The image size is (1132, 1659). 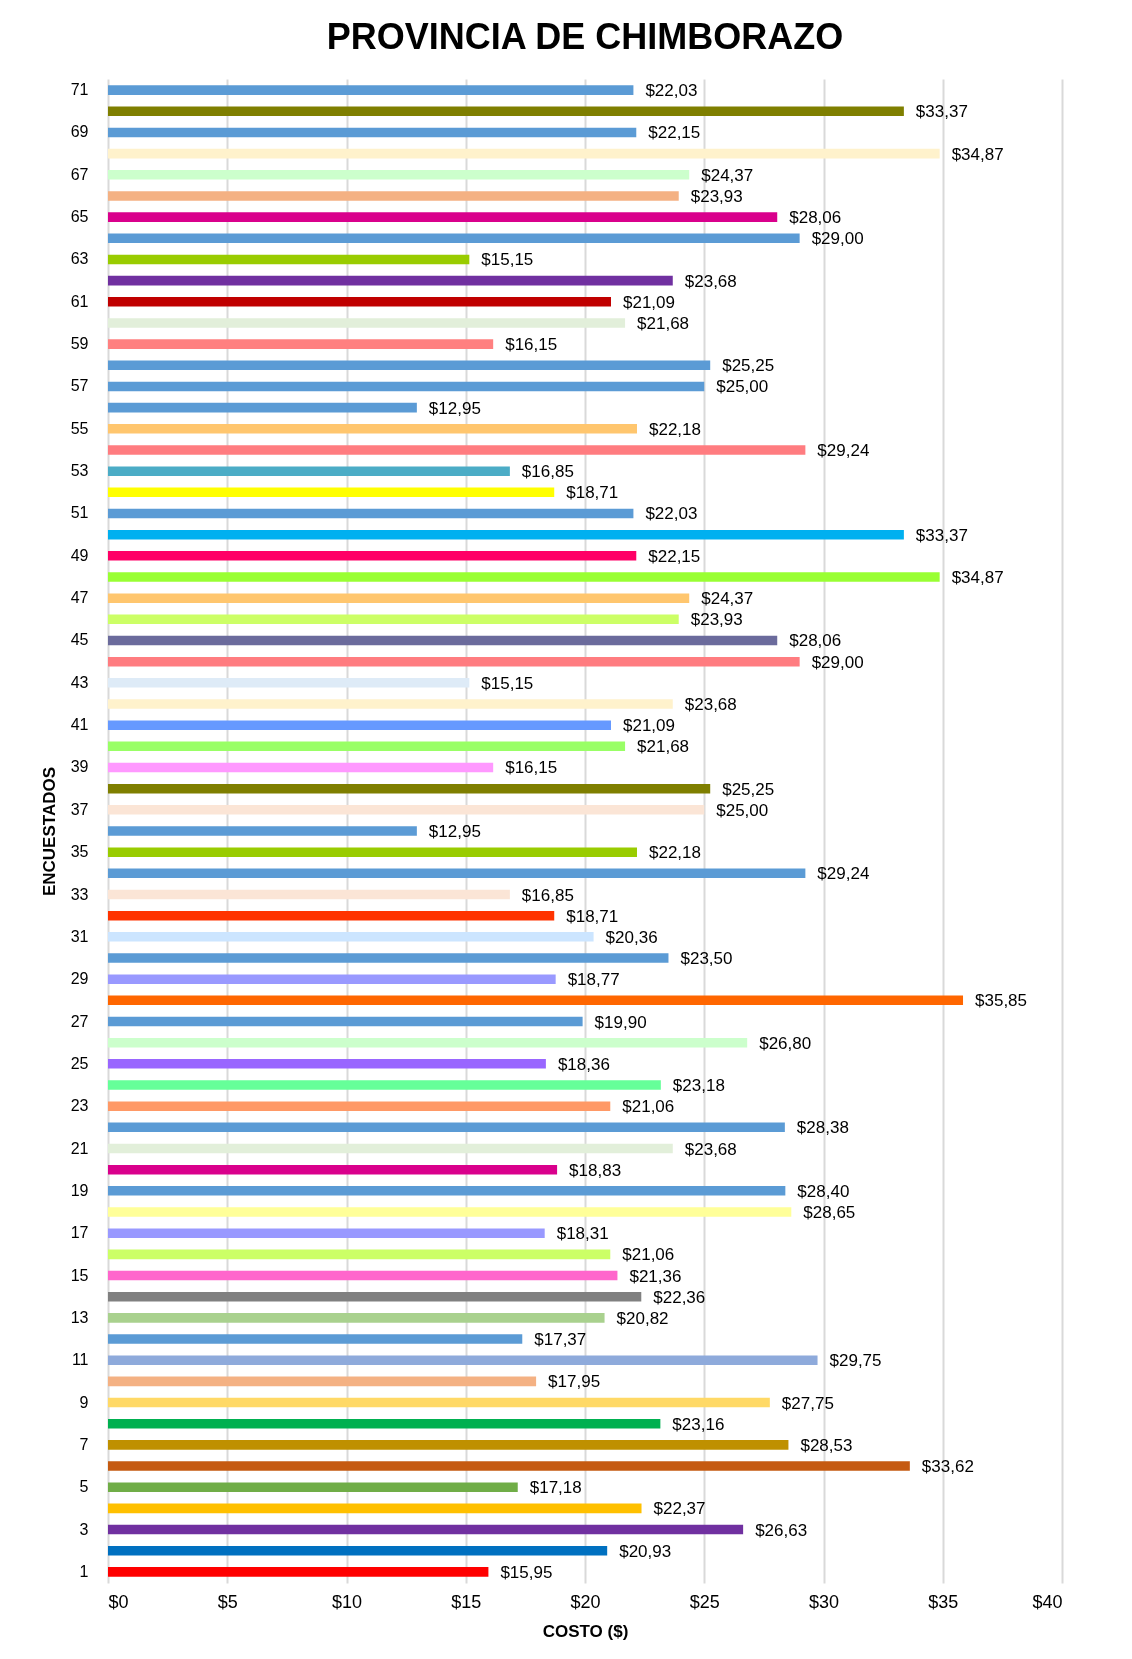 What do you see at coordinates (585, 36) in the screenshot?
I see `chart-title: PROVINCIA DE CHIMBORAZO` at bounding box center [585, 36].